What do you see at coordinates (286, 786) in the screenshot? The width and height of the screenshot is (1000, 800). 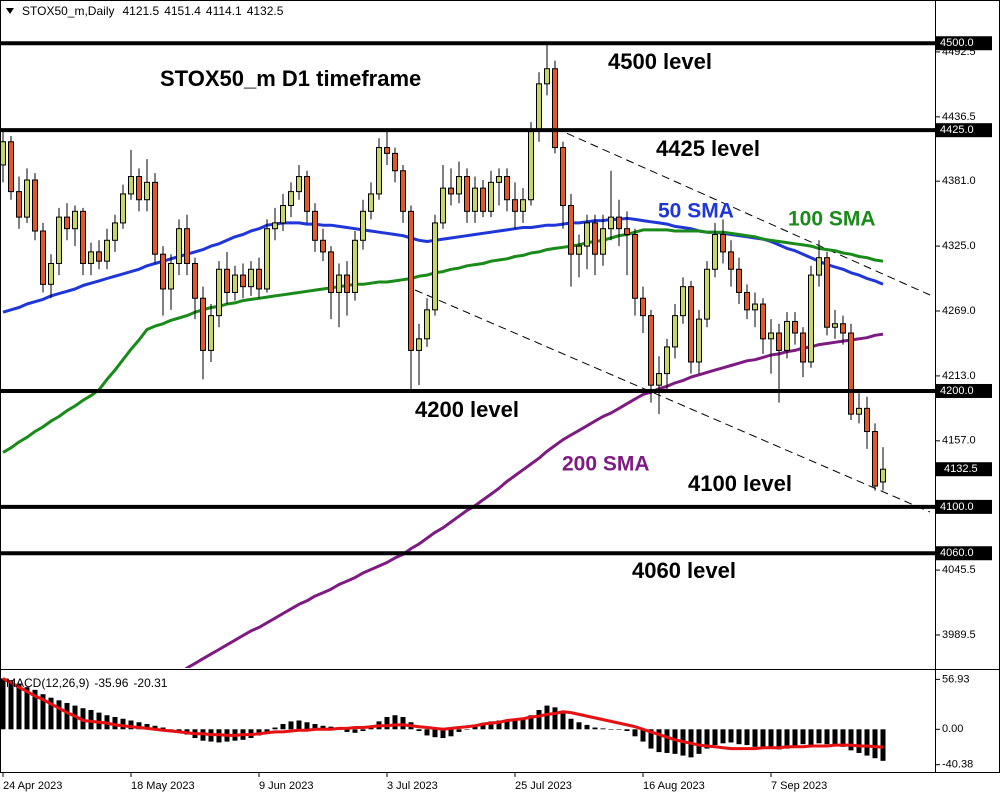 I see `x-tick-label: 9 Jun 2023` at bounding box center [286, 786].